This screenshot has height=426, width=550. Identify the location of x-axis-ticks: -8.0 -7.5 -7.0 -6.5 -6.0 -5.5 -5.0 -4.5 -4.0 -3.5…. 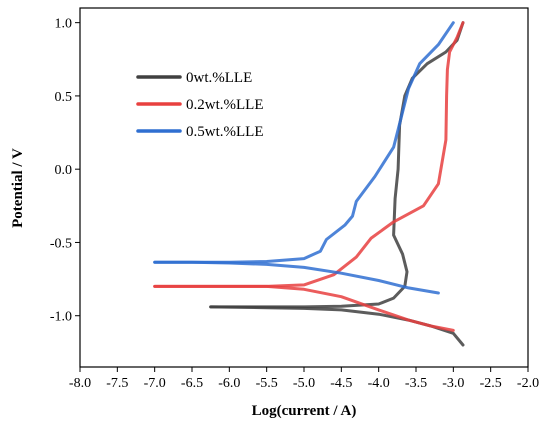
(304, 379).